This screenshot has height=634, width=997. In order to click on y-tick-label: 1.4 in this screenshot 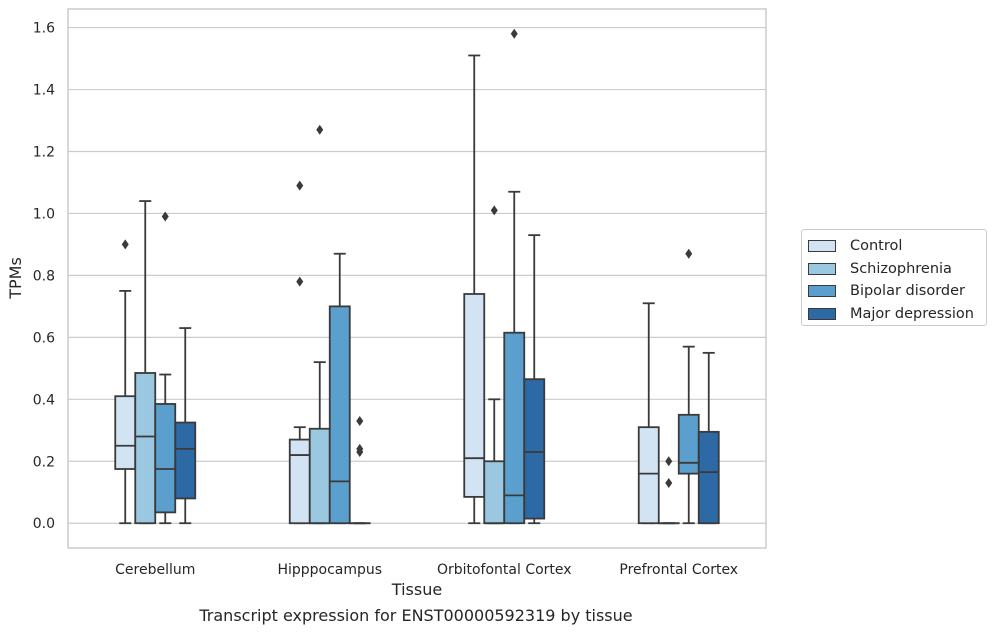, I will do `click(44, 91)`.